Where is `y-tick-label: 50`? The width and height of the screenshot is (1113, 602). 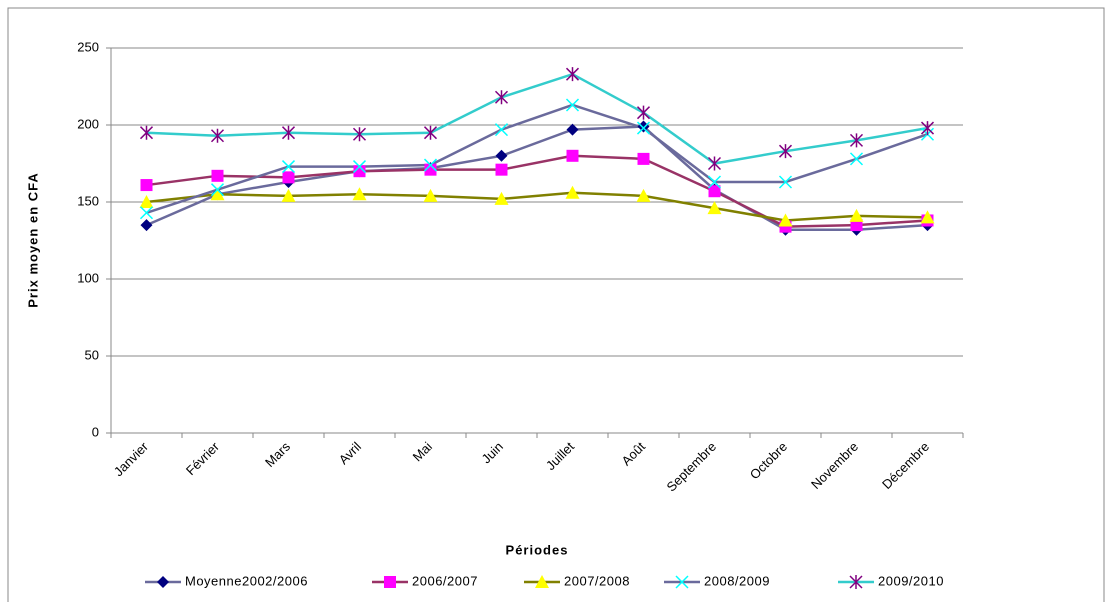 y-tick-label: 50 is located at coordinates (92, 354).